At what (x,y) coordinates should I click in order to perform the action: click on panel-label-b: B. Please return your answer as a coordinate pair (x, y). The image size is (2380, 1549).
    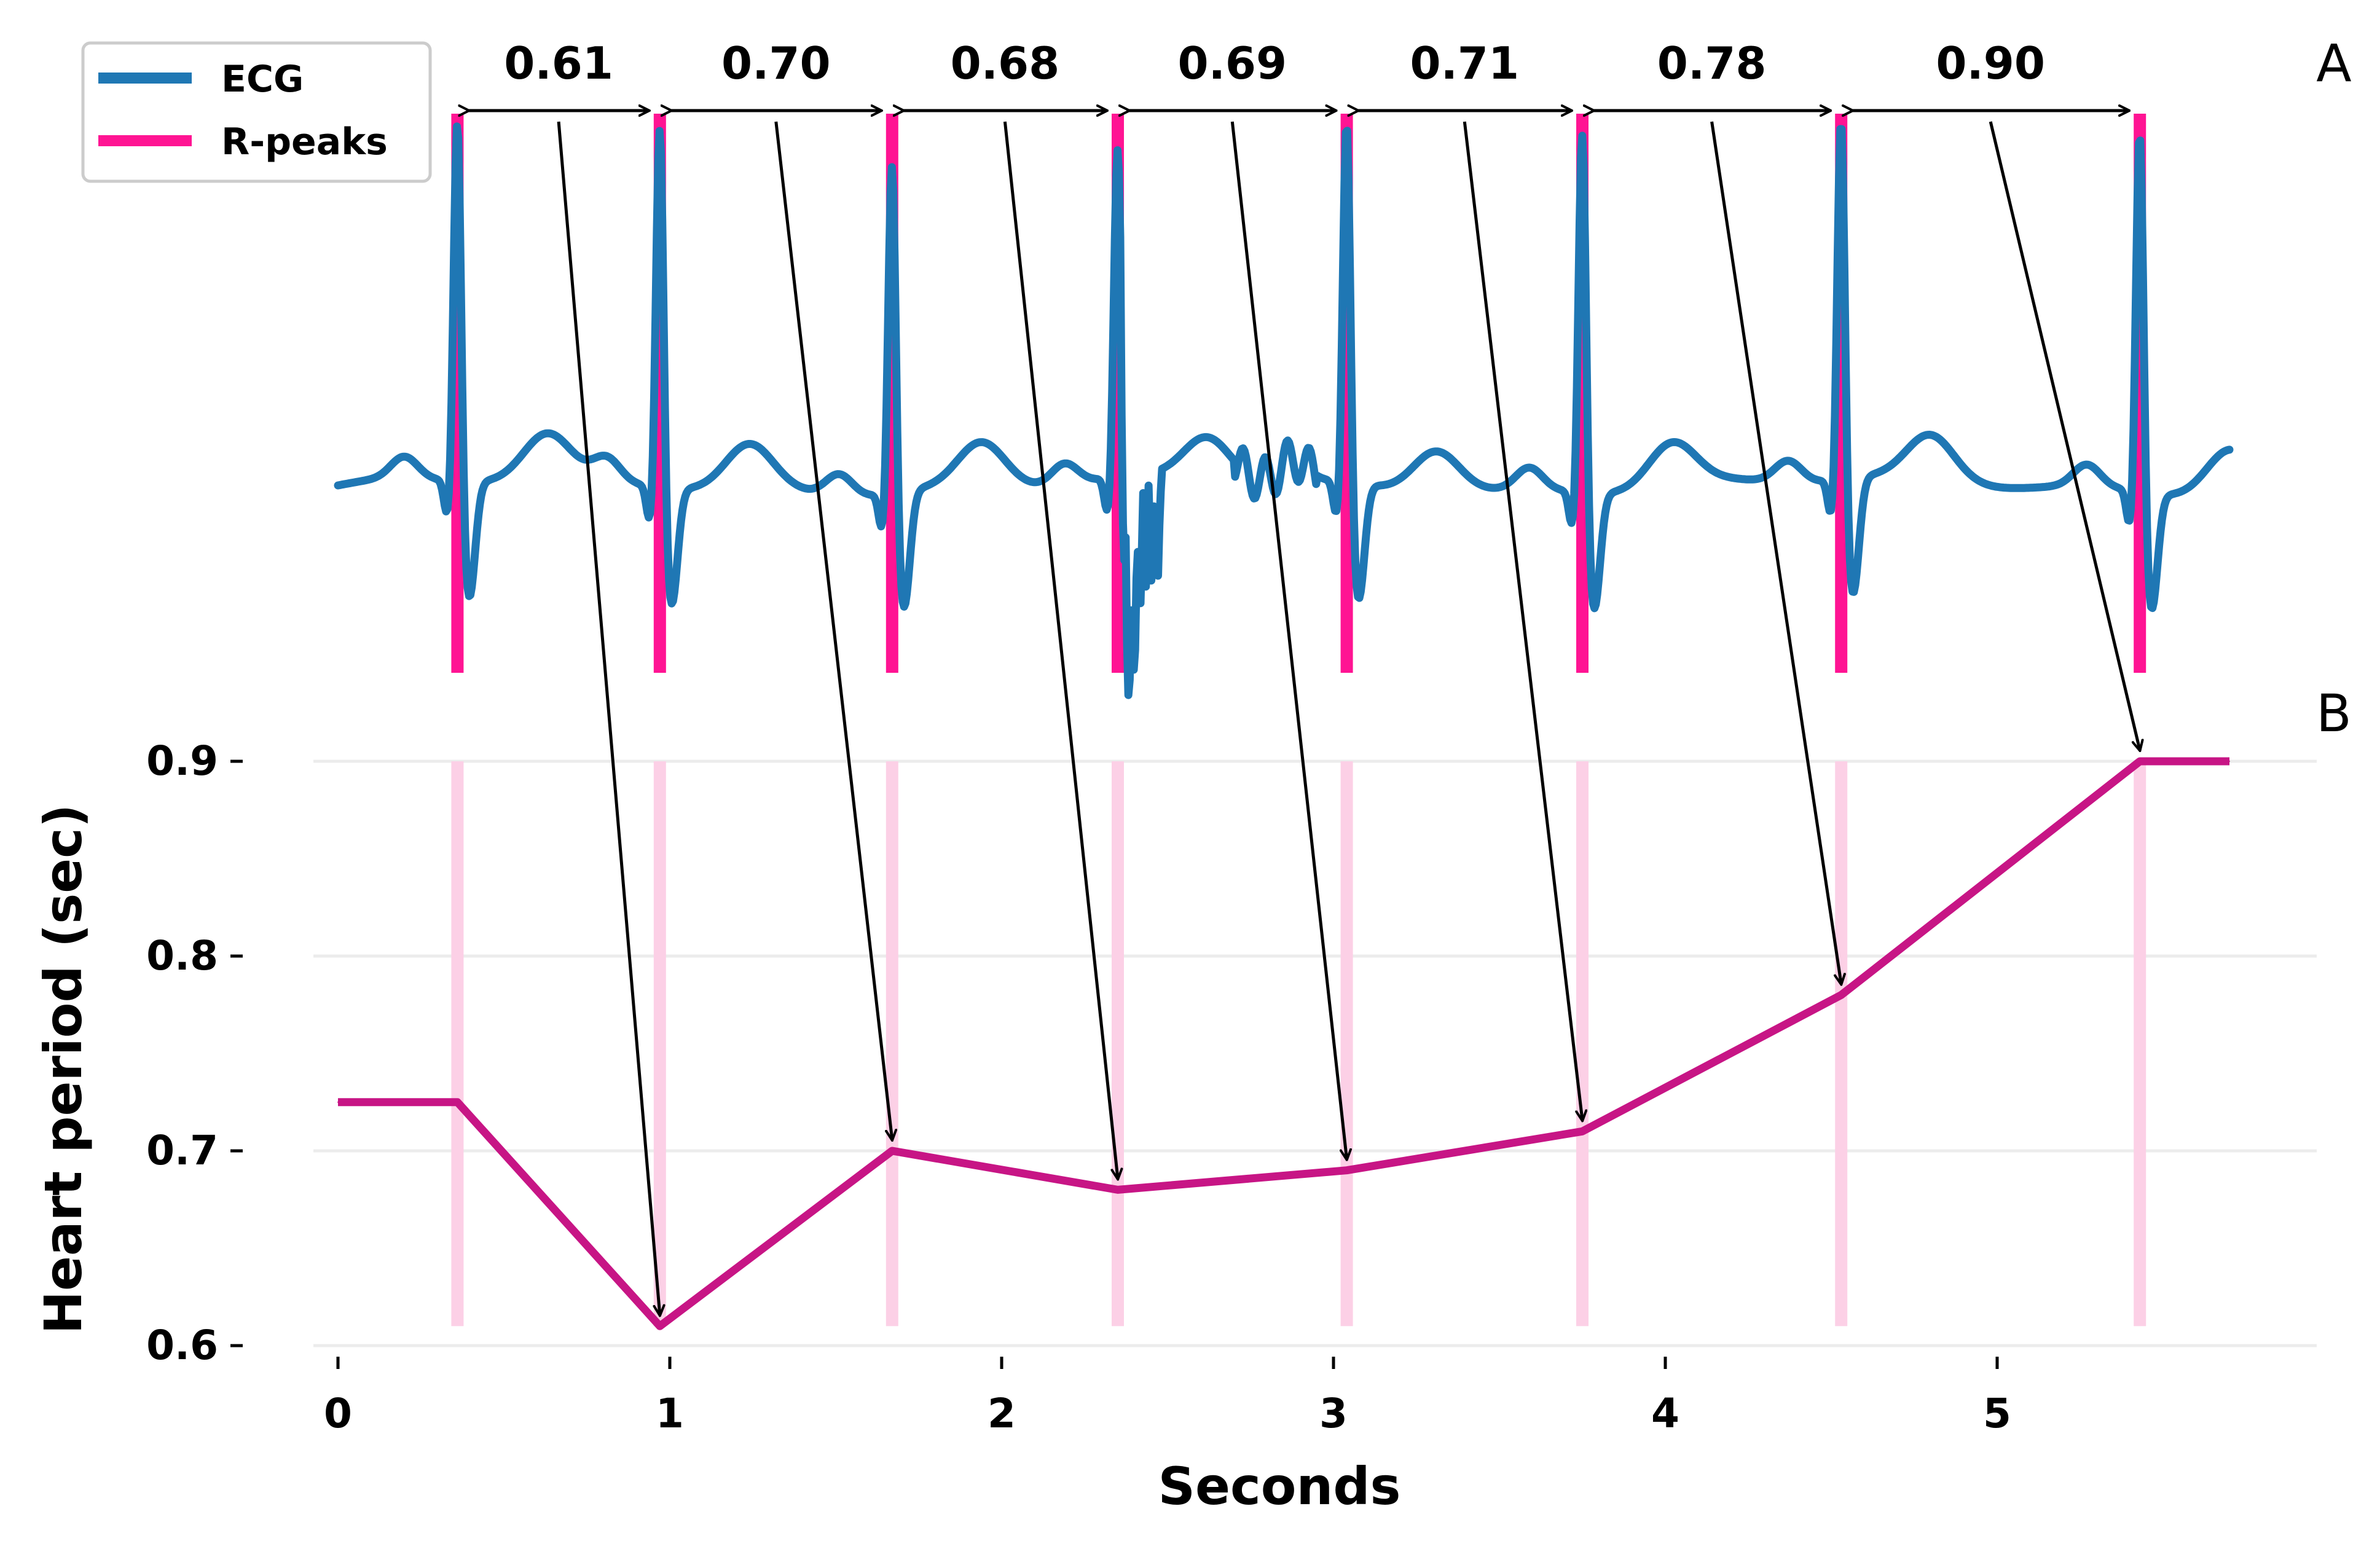
    Looking at the image, I should click on (2334, 713).